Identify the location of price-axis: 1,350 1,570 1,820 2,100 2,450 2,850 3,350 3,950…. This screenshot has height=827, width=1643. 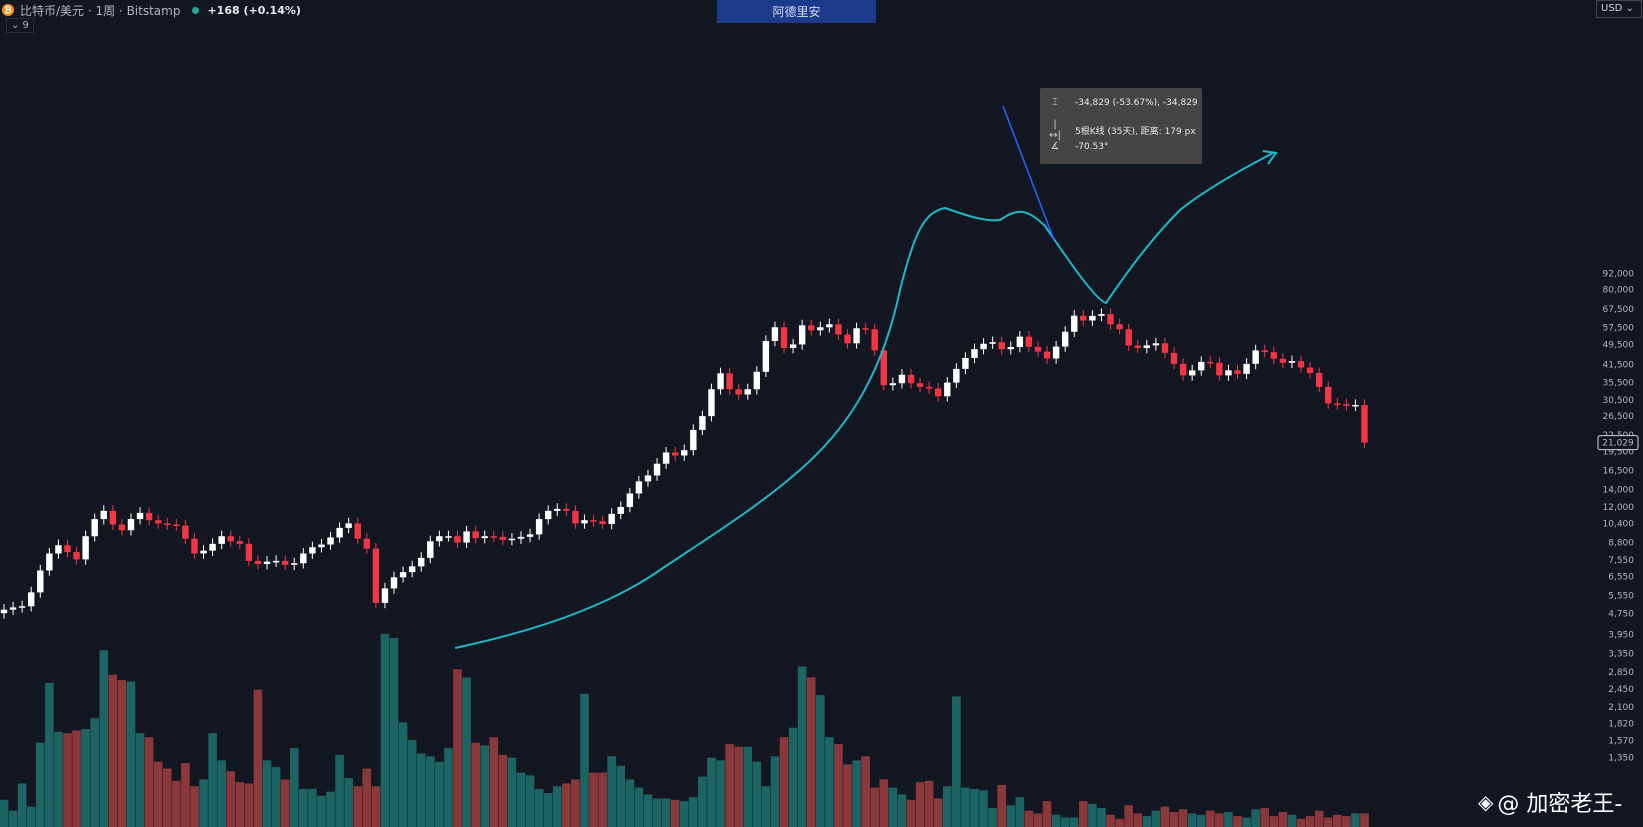
(1618, 516).